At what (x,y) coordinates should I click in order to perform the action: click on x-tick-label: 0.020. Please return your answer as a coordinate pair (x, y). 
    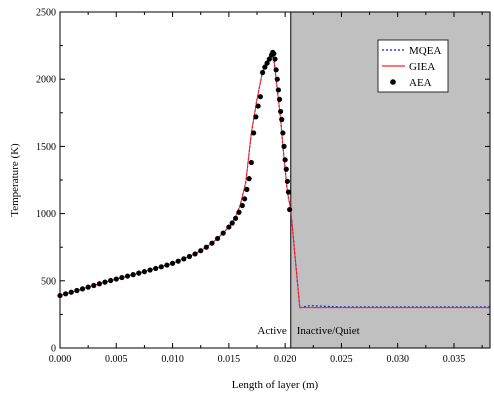
    Looking at the image, I should click on (285, 359).